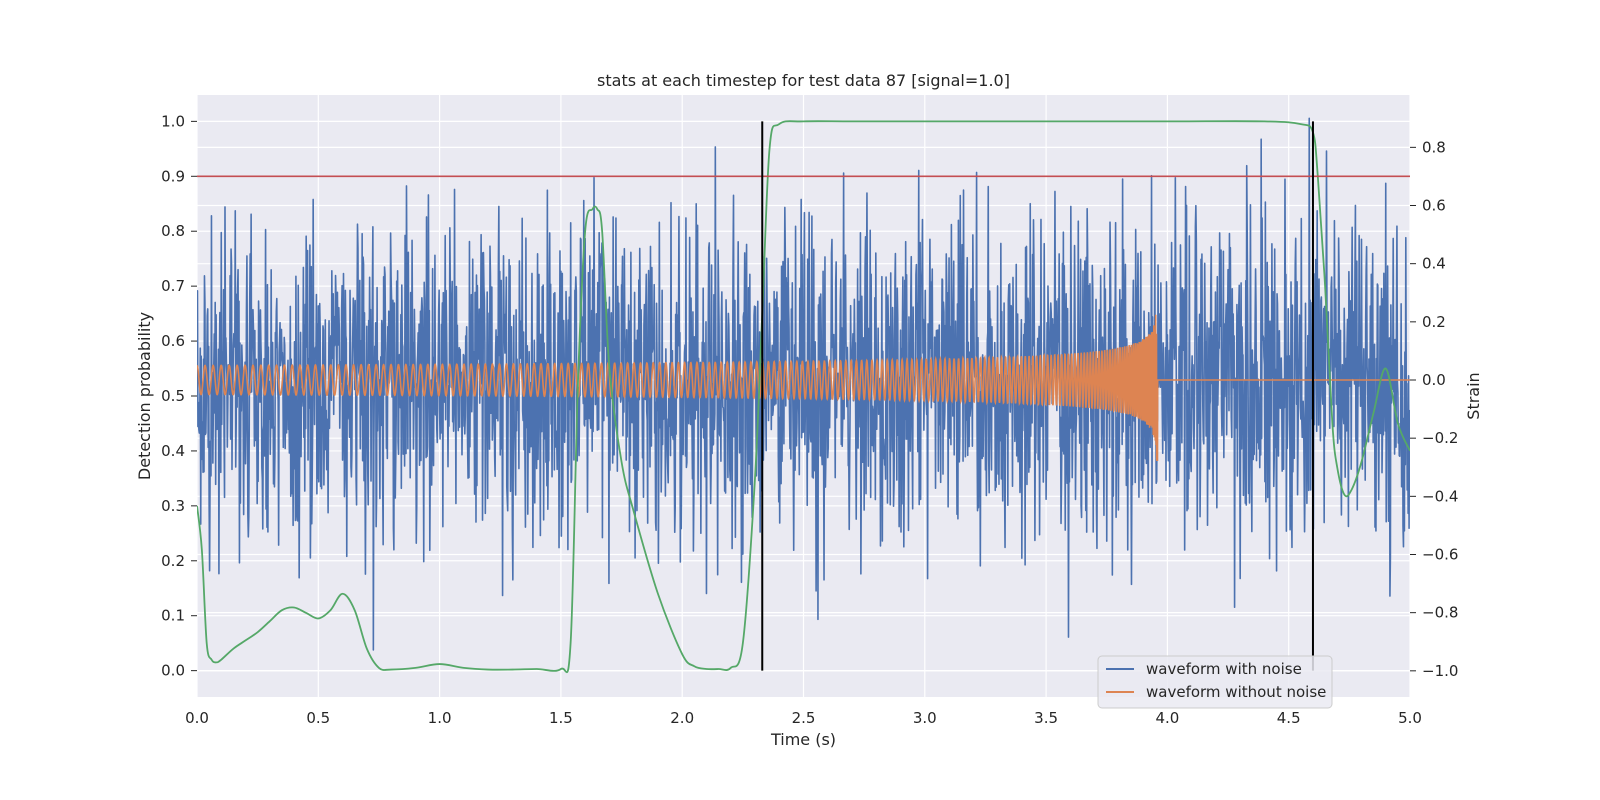 This screenshot has width=1600, height=800. Describe the element at coordinates (173, 396) in the screenshot. I see `y-tick-label: 0.5` at that location.